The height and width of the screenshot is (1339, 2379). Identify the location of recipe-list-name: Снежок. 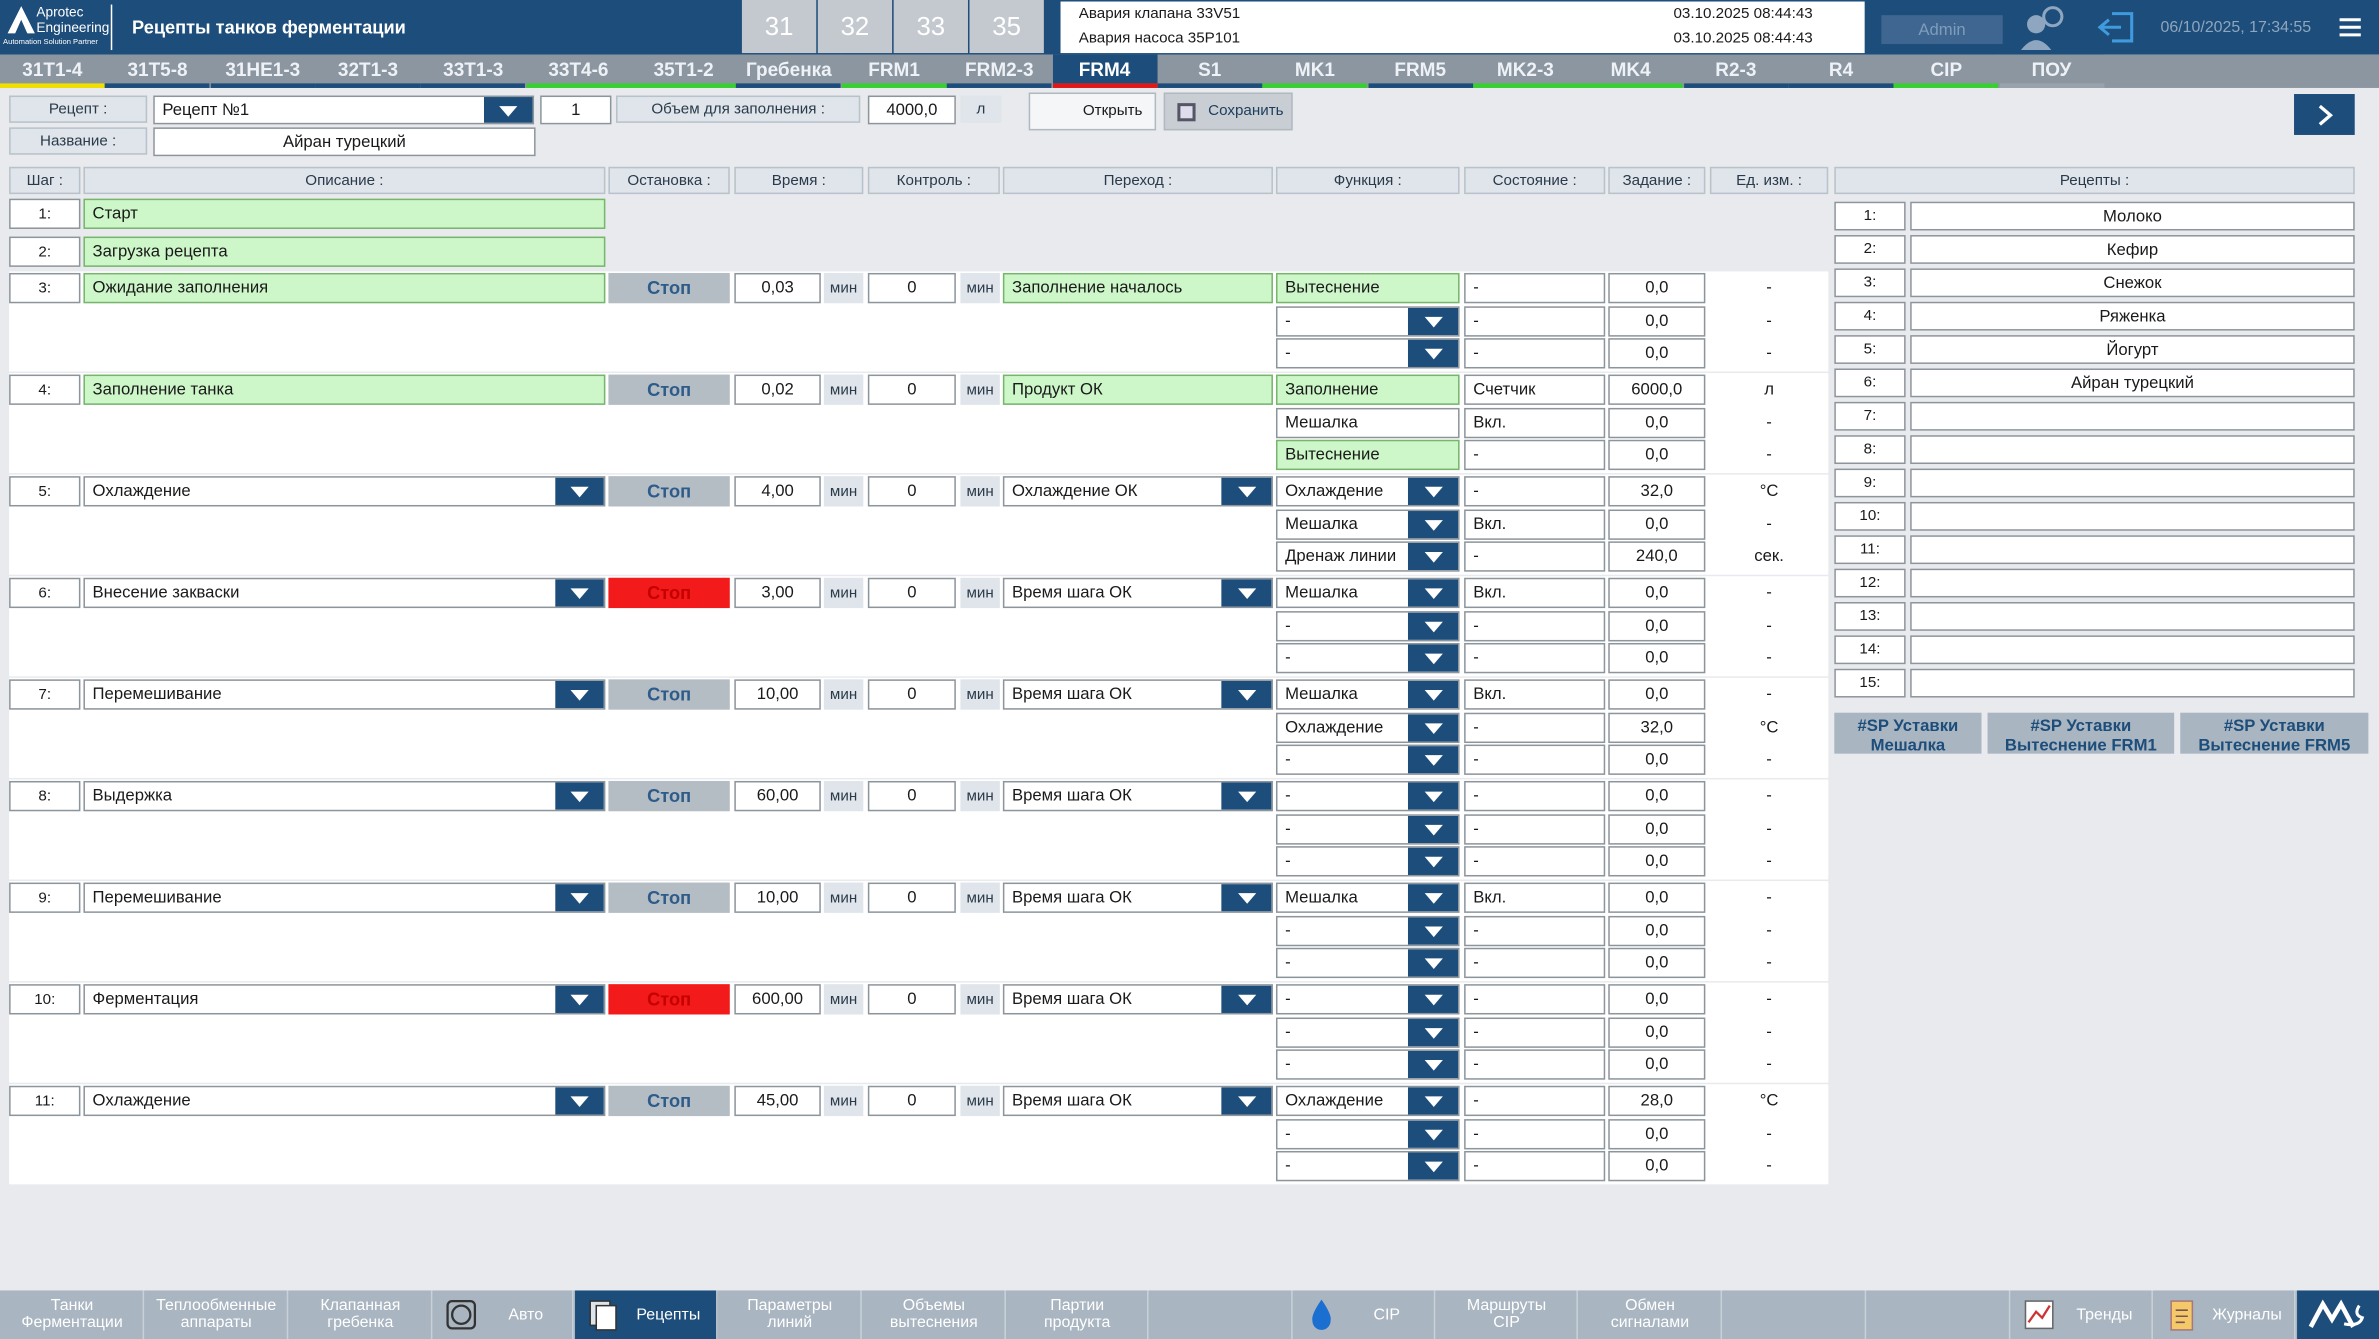
(2132, 283).